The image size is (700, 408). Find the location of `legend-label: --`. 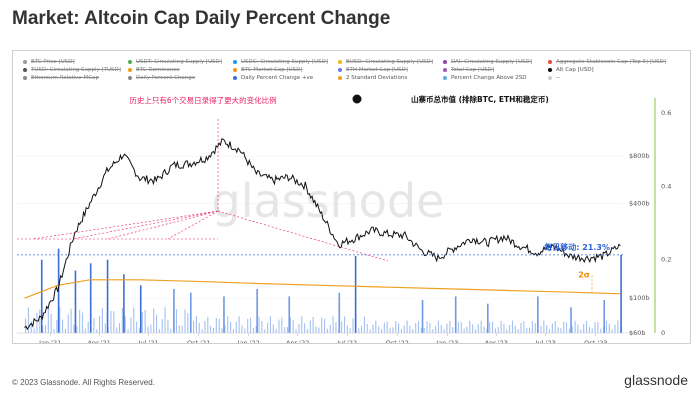

legend-label: -- is located at coordinates (558, 78).